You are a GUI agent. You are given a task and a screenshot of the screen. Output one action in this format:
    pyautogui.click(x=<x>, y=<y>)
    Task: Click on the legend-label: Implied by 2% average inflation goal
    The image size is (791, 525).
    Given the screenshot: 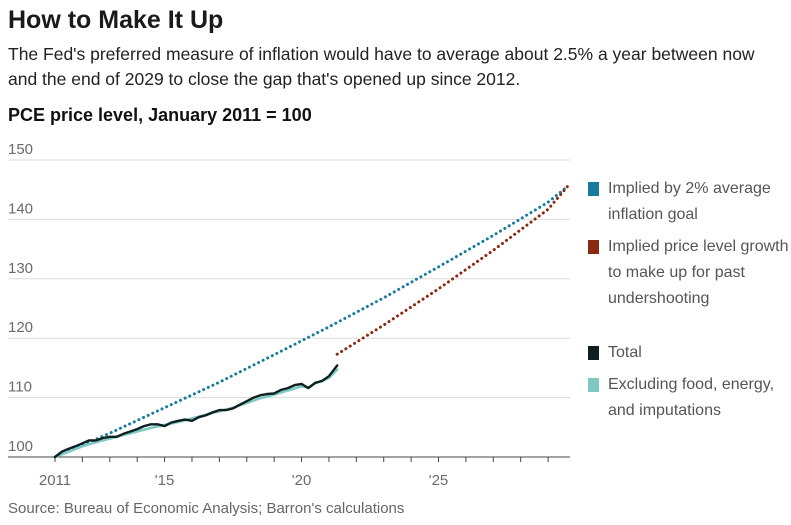 What is the action you would take?
    pyautogui.click(x=689, y=201)
    